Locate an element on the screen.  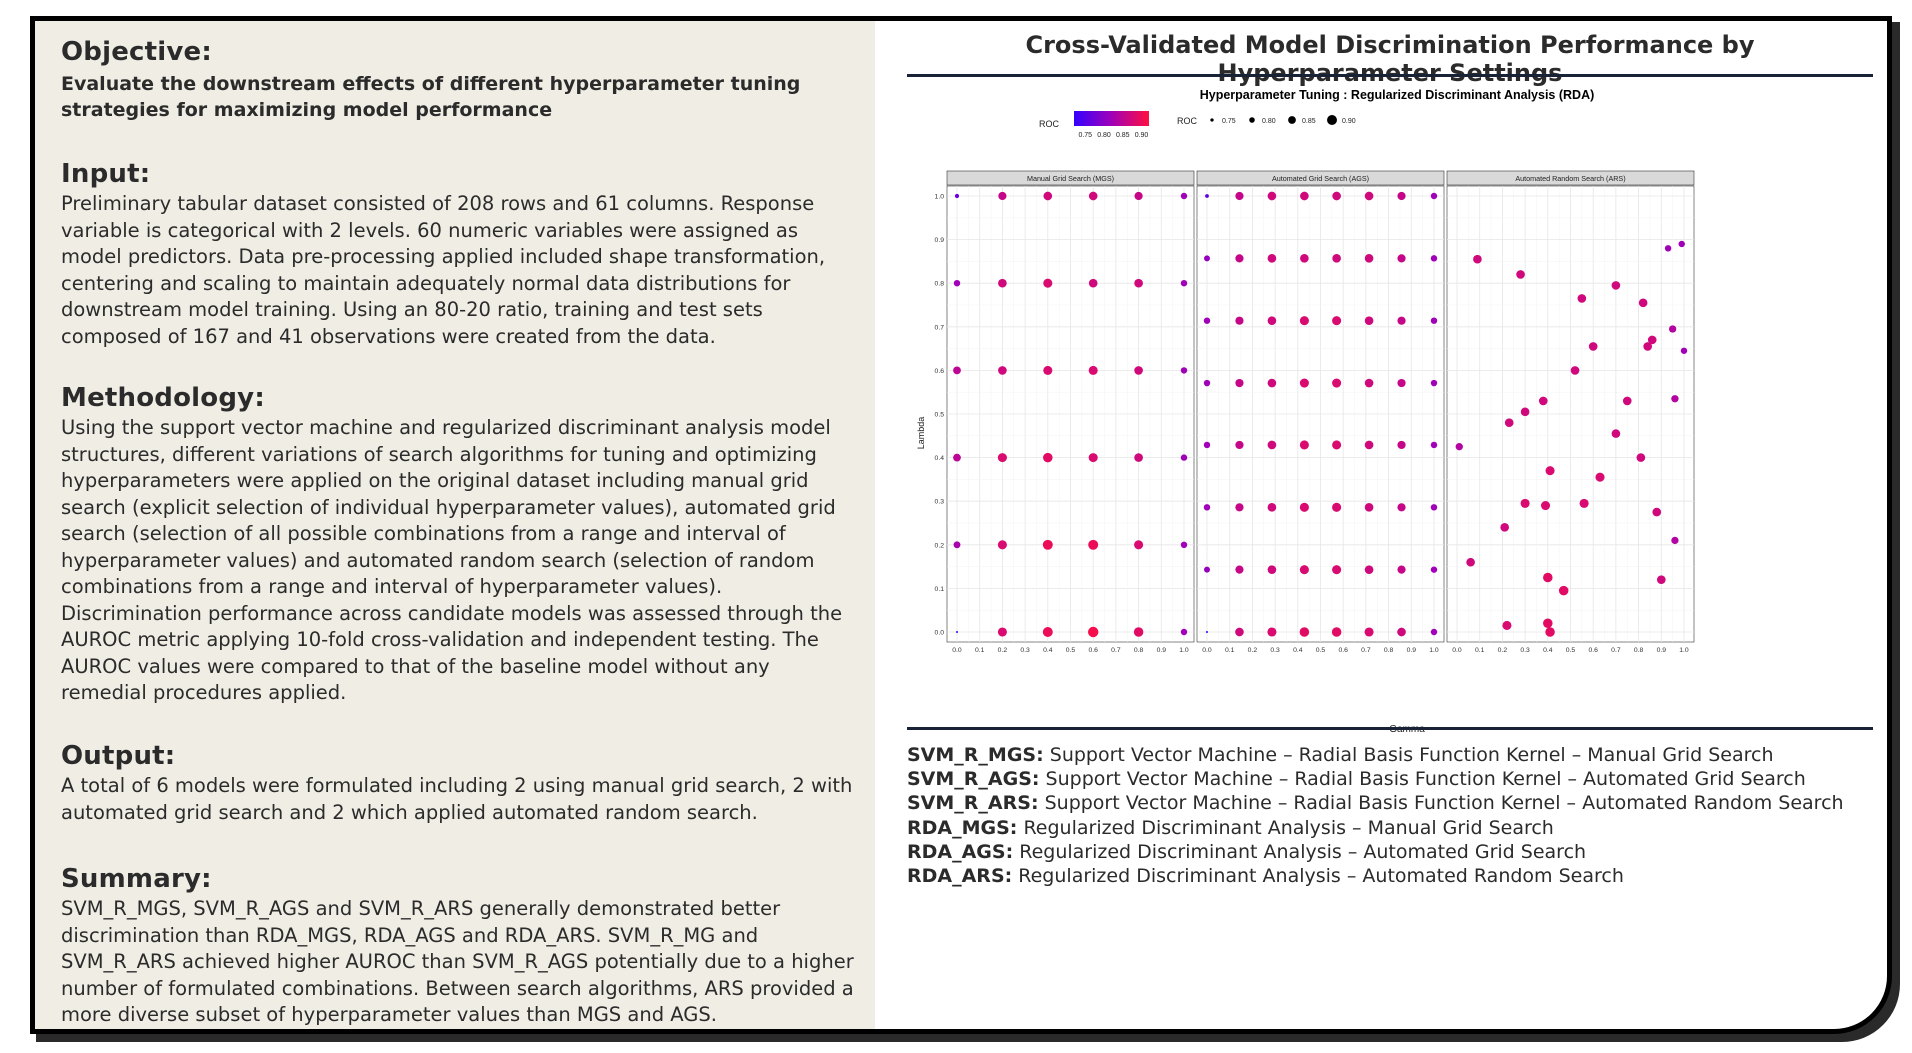
y-tick-label: 0.9 is located at coordinates (940, 240).